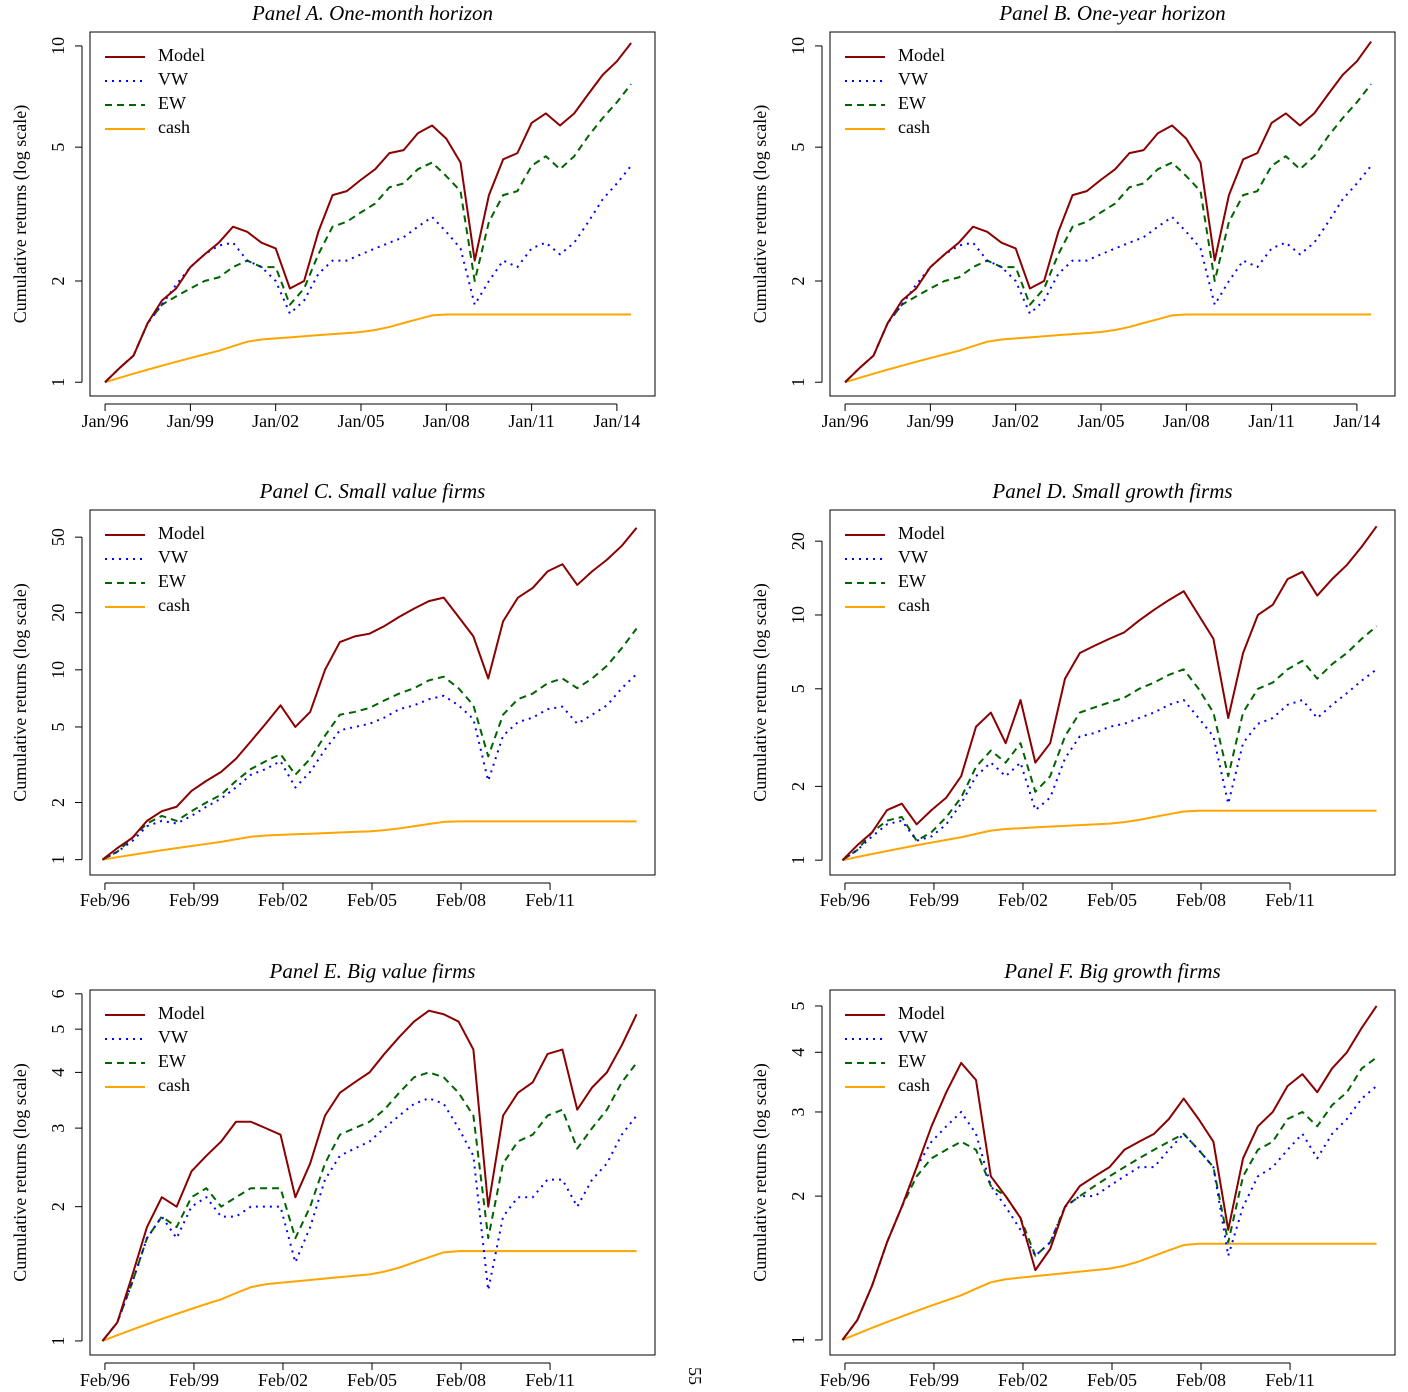 This screenshot has width=1408, height=1392. What do you see at coordinates (1111, 491) in the screenshot?
I see `panel-title: Panel D. Small growth firms` at bounding box center [1111, 491].